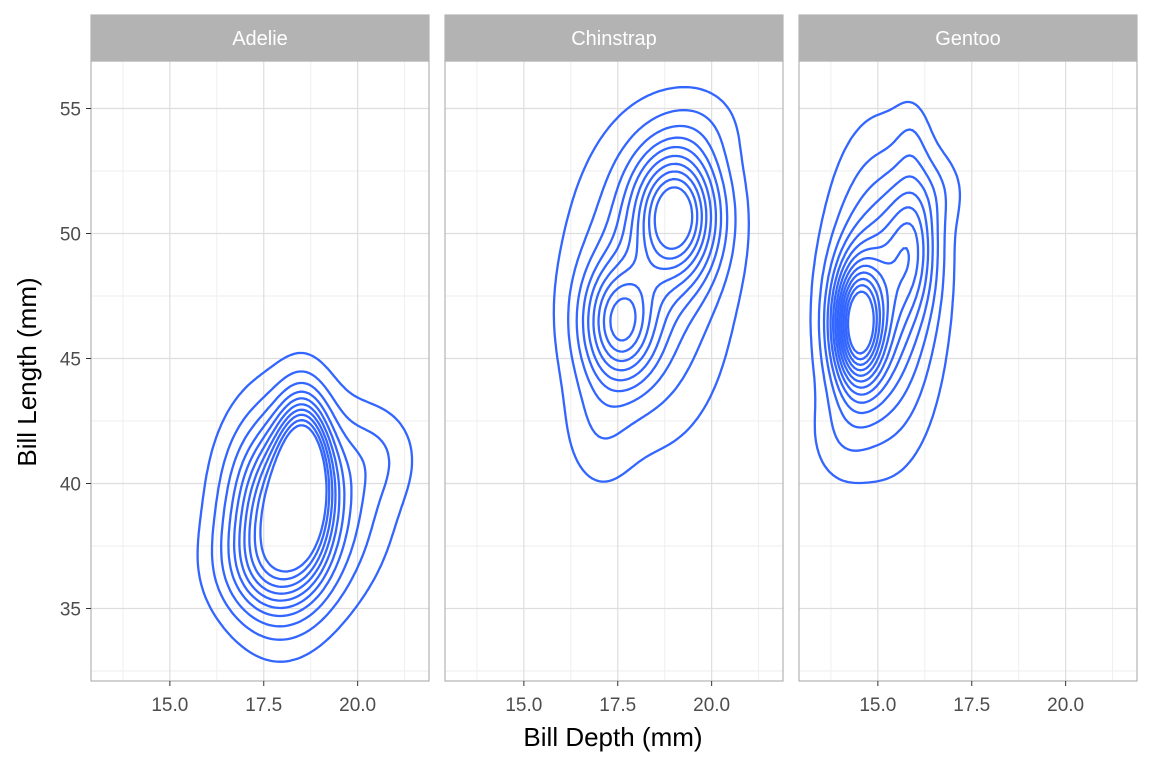 The image size is (1152, 768). Describe the element at coordinates (70, 360) in the screenshot. I see `y-tick-label: 45` at that location.